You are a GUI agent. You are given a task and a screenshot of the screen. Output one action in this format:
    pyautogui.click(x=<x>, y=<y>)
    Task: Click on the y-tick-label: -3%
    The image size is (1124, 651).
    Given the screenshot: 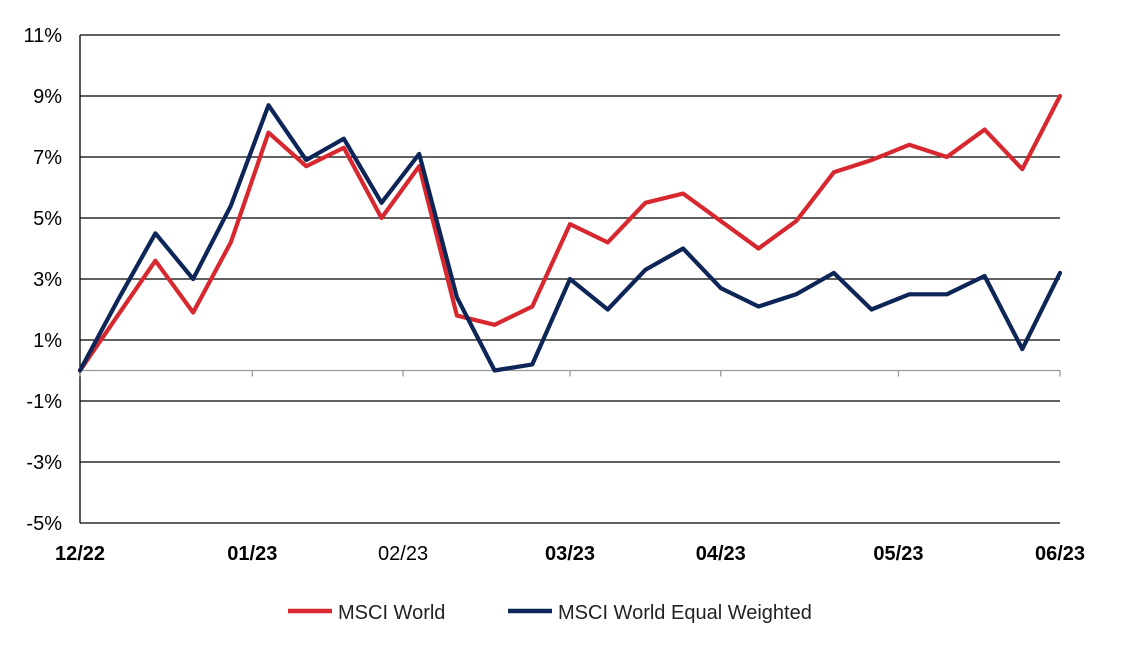 What is the action you would take?
    pyautogui.click(x=44, y=463)
    